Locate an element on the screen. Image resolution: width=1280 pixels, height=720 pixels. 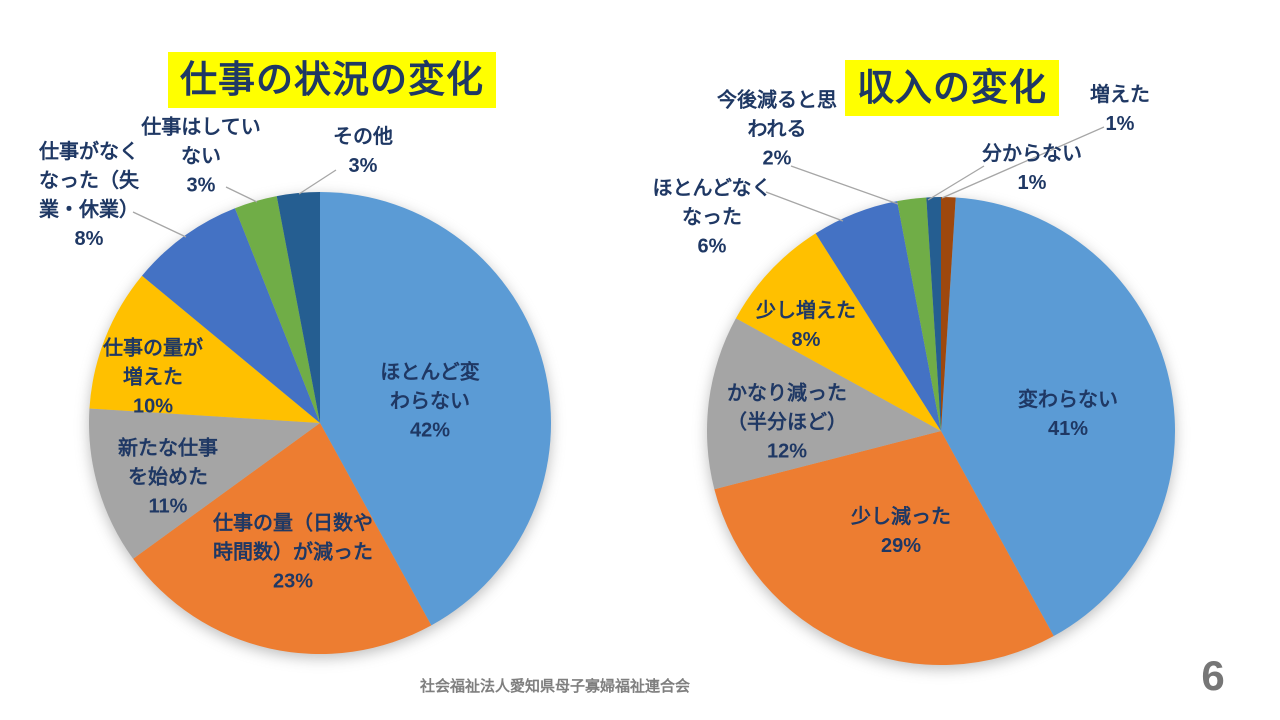
label-line: 仕事はしてい is located at coordinates (201, 127).